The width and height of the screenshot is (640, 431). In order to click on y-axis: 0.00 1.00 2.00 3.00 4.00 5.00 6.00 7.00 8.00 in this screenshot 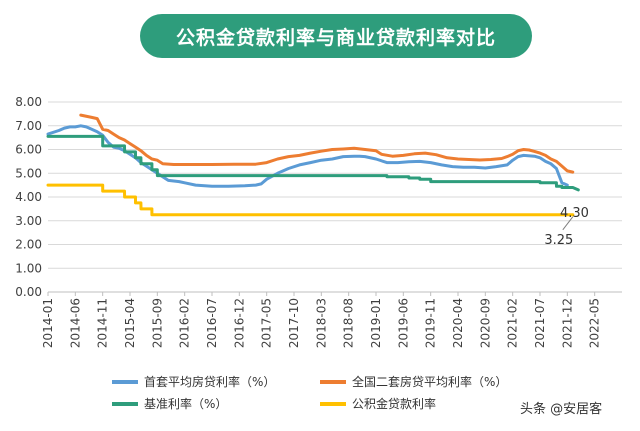, I will do `click(28, 197)`.